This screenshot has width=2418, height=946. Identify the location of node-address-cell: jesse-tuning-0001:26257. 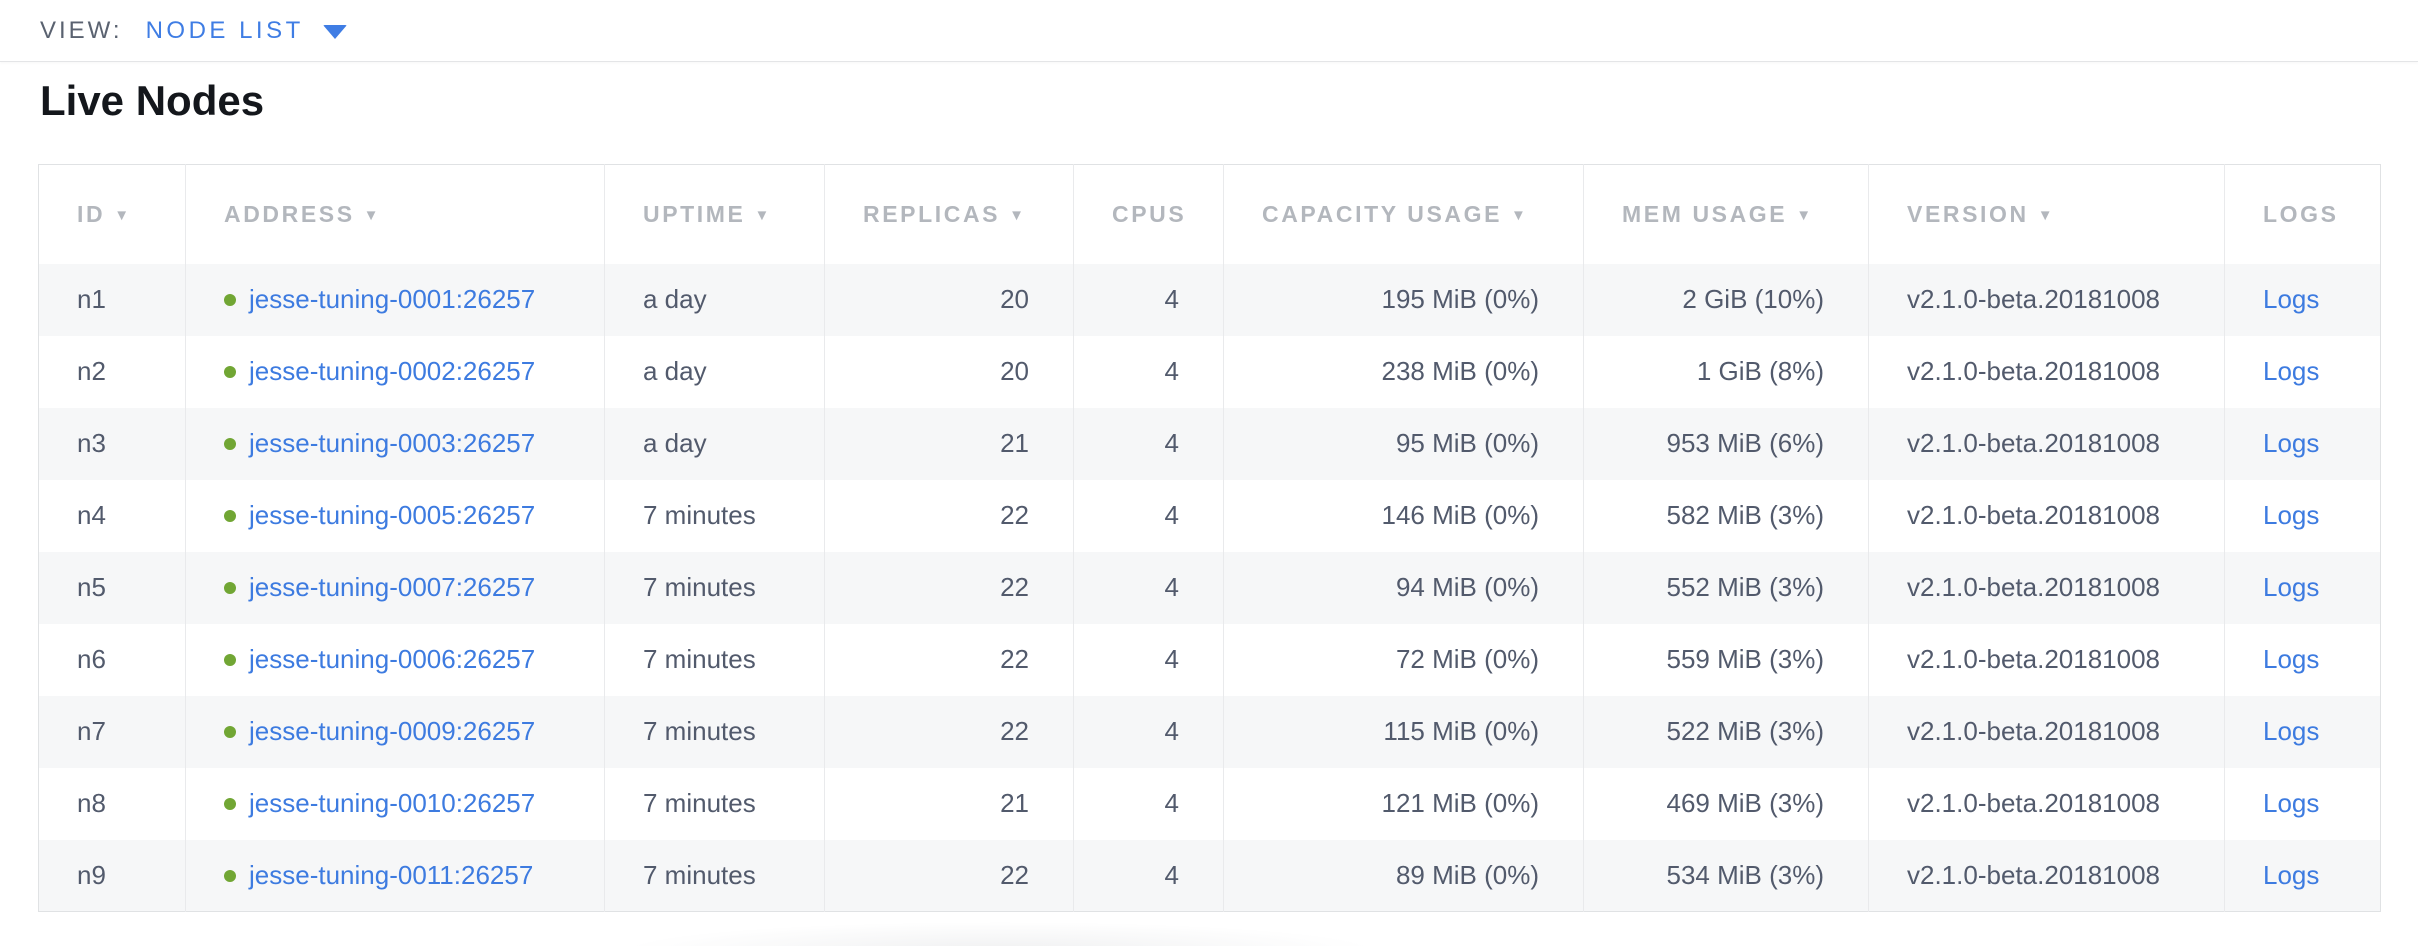
(395, 299).